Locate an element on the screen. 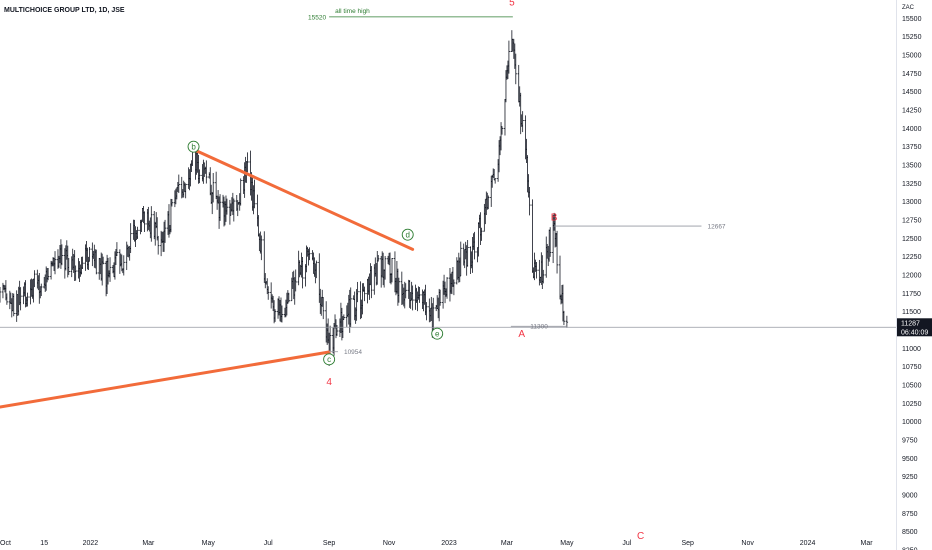  y-tick-label: 13250 is located at coordinates (912, 184).